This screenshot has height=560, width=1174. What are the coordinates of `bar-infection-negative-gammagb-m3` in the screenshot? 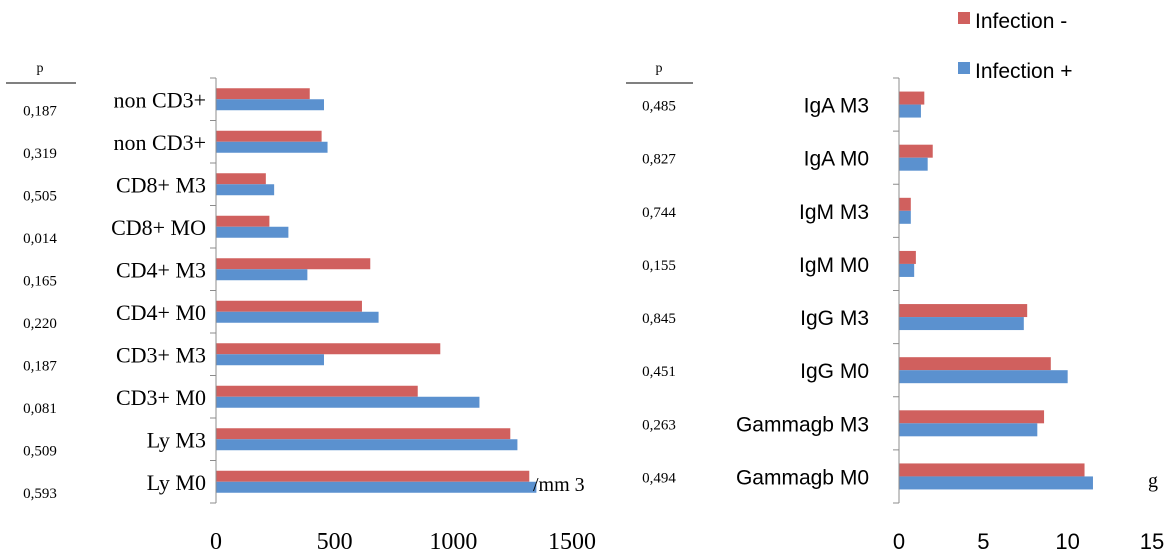 It's located at (972, 417).